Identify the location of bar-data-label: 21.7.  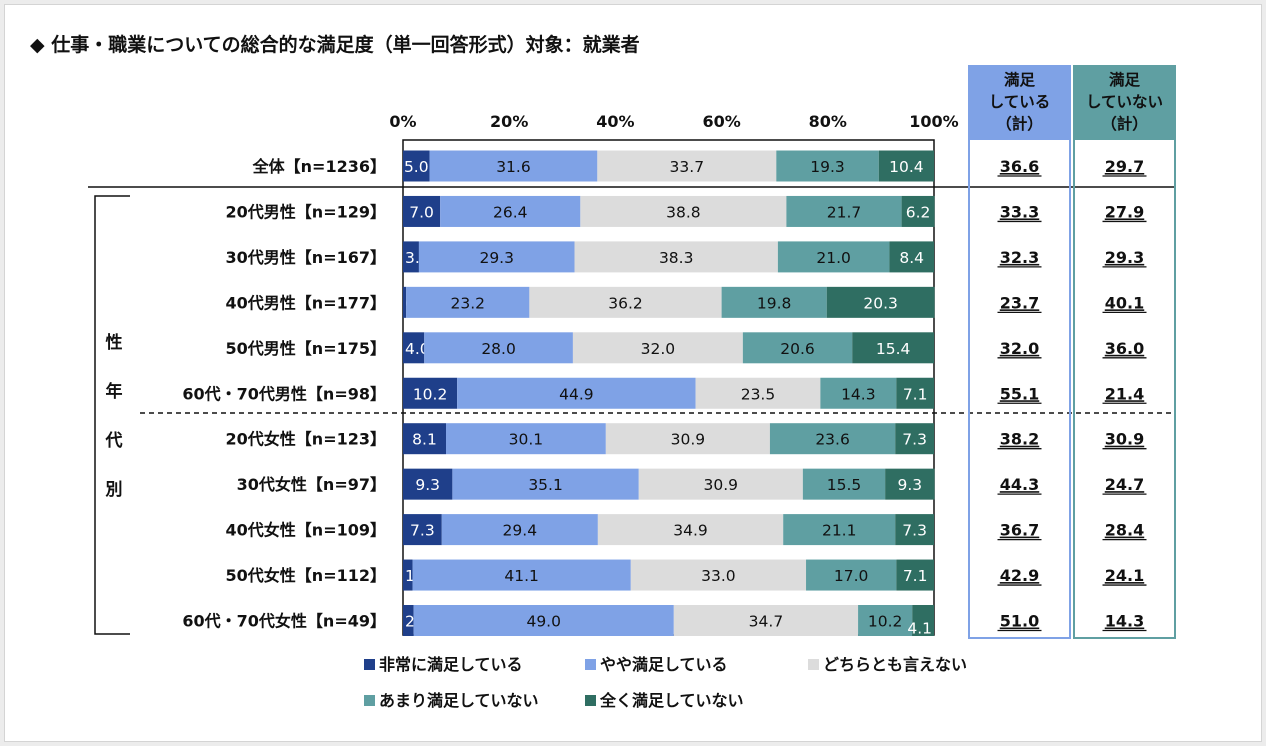
(844, 212).